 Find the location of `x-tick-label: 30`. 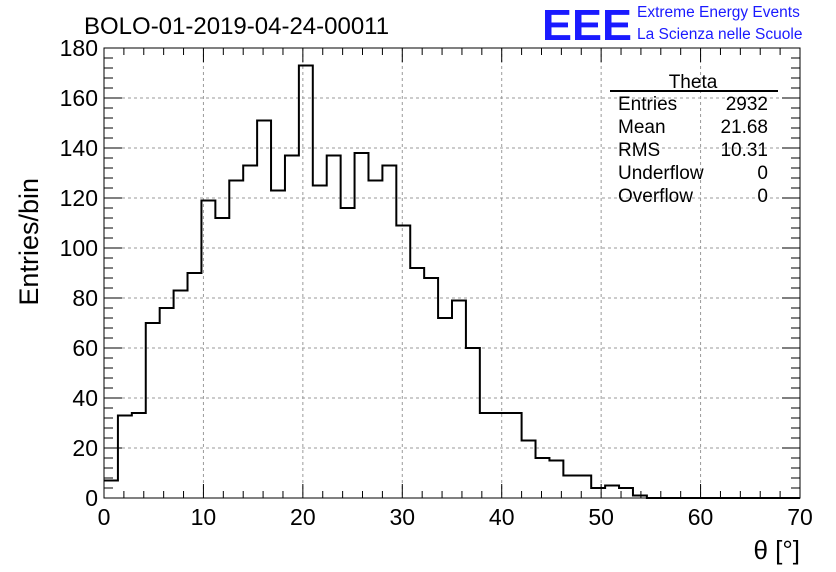

x-tick-label: 30 is located at coordinates (402, 517).